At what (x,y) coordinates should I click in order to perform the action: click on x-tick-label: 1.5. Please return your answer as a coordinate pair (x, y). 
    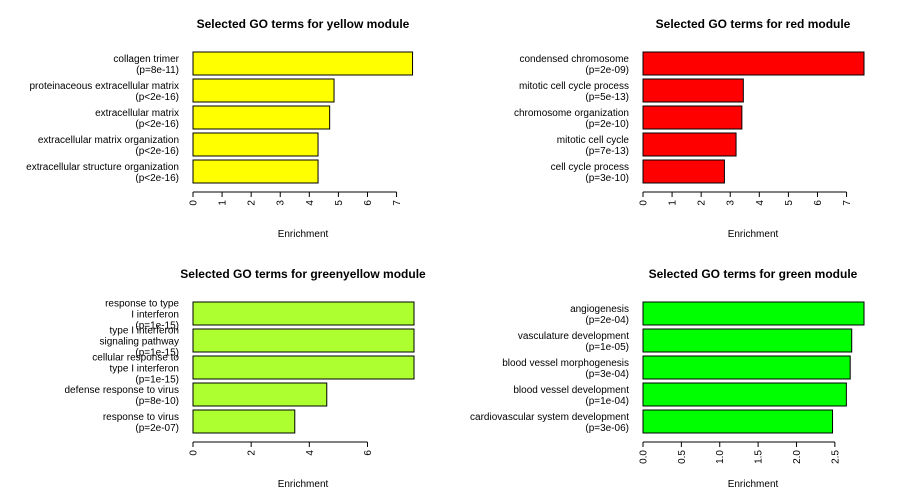
    Looking at the image, I should click on (759, 457).